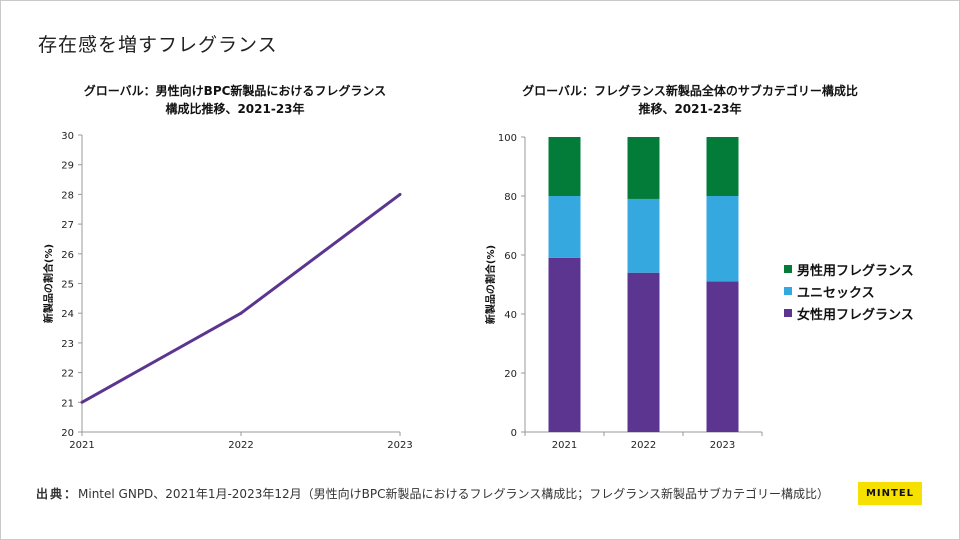  I want to click on legend-item-male: 男性用フレグランス, so click(849, 269).